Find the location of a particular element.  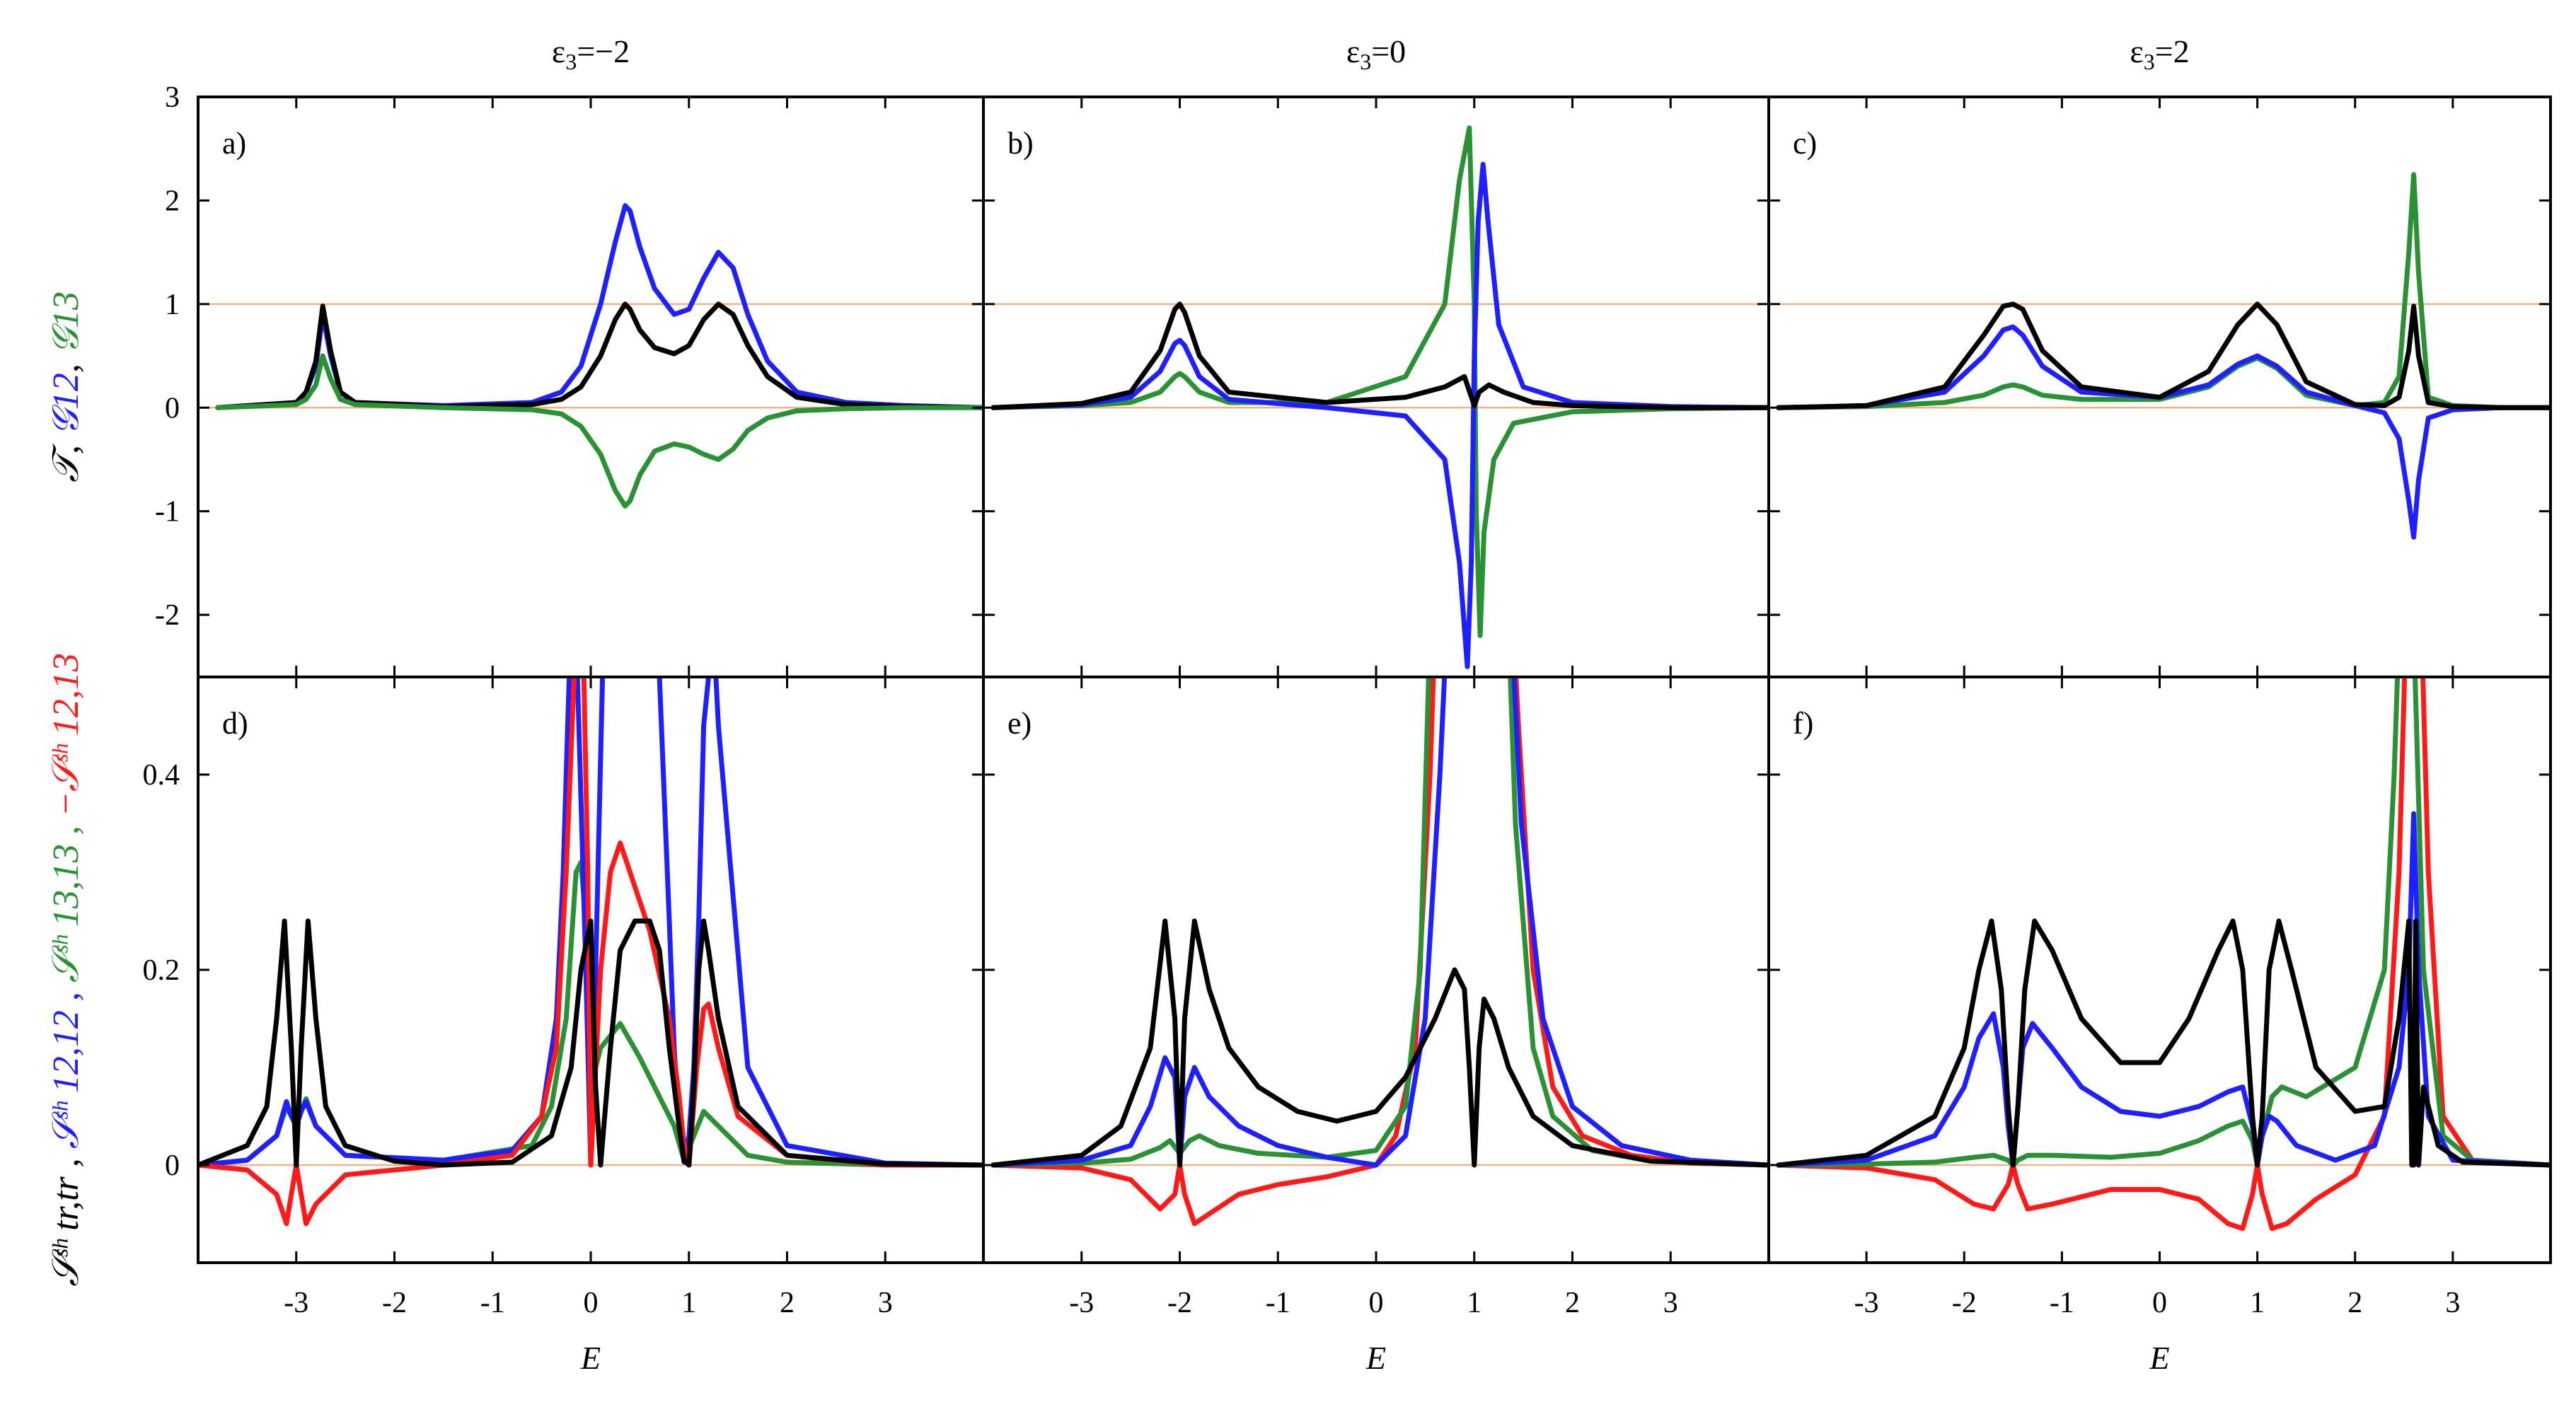

y-axis-label-part: −𝒮ˢʰ 12,13 is located at coordinates (66, 734).